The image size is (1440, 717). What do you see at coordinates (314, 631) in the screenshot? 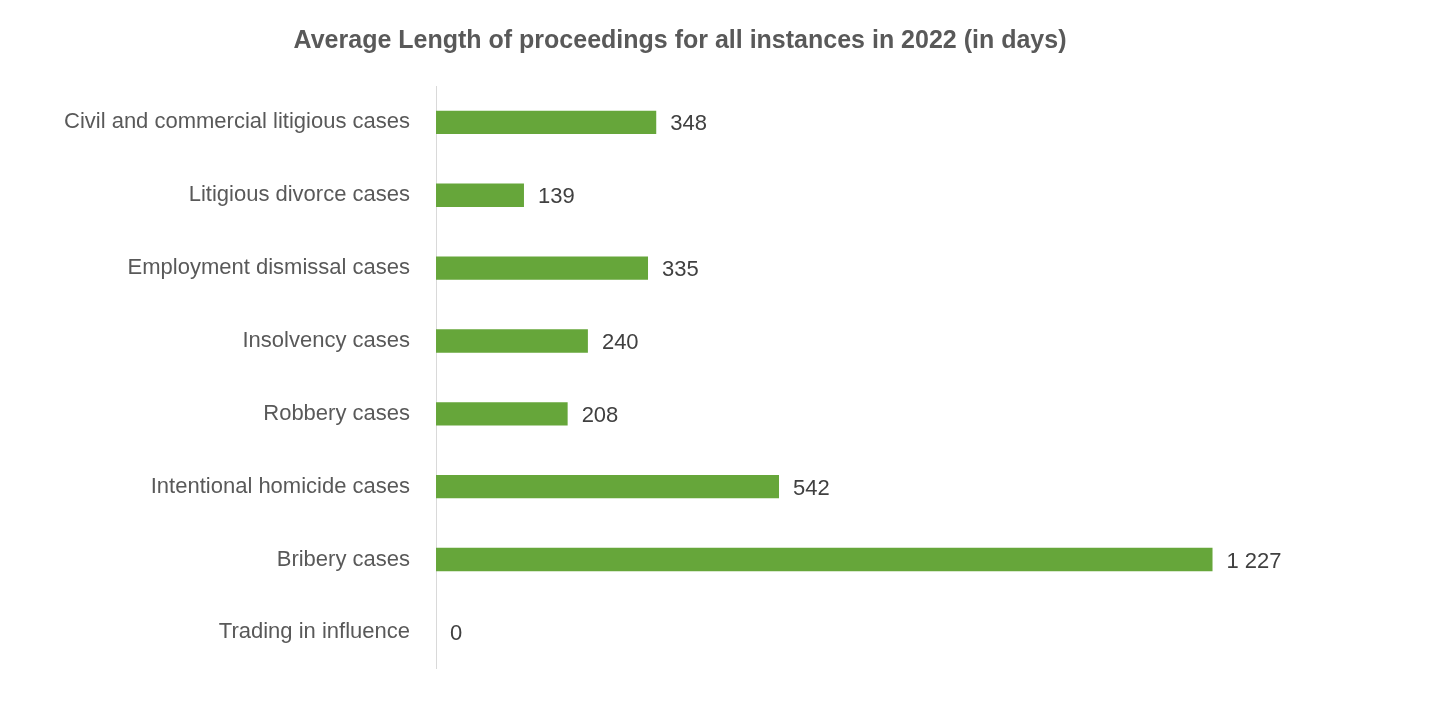
I see `y-tick-label: Trading in influence` at bounding box center [314, 631].